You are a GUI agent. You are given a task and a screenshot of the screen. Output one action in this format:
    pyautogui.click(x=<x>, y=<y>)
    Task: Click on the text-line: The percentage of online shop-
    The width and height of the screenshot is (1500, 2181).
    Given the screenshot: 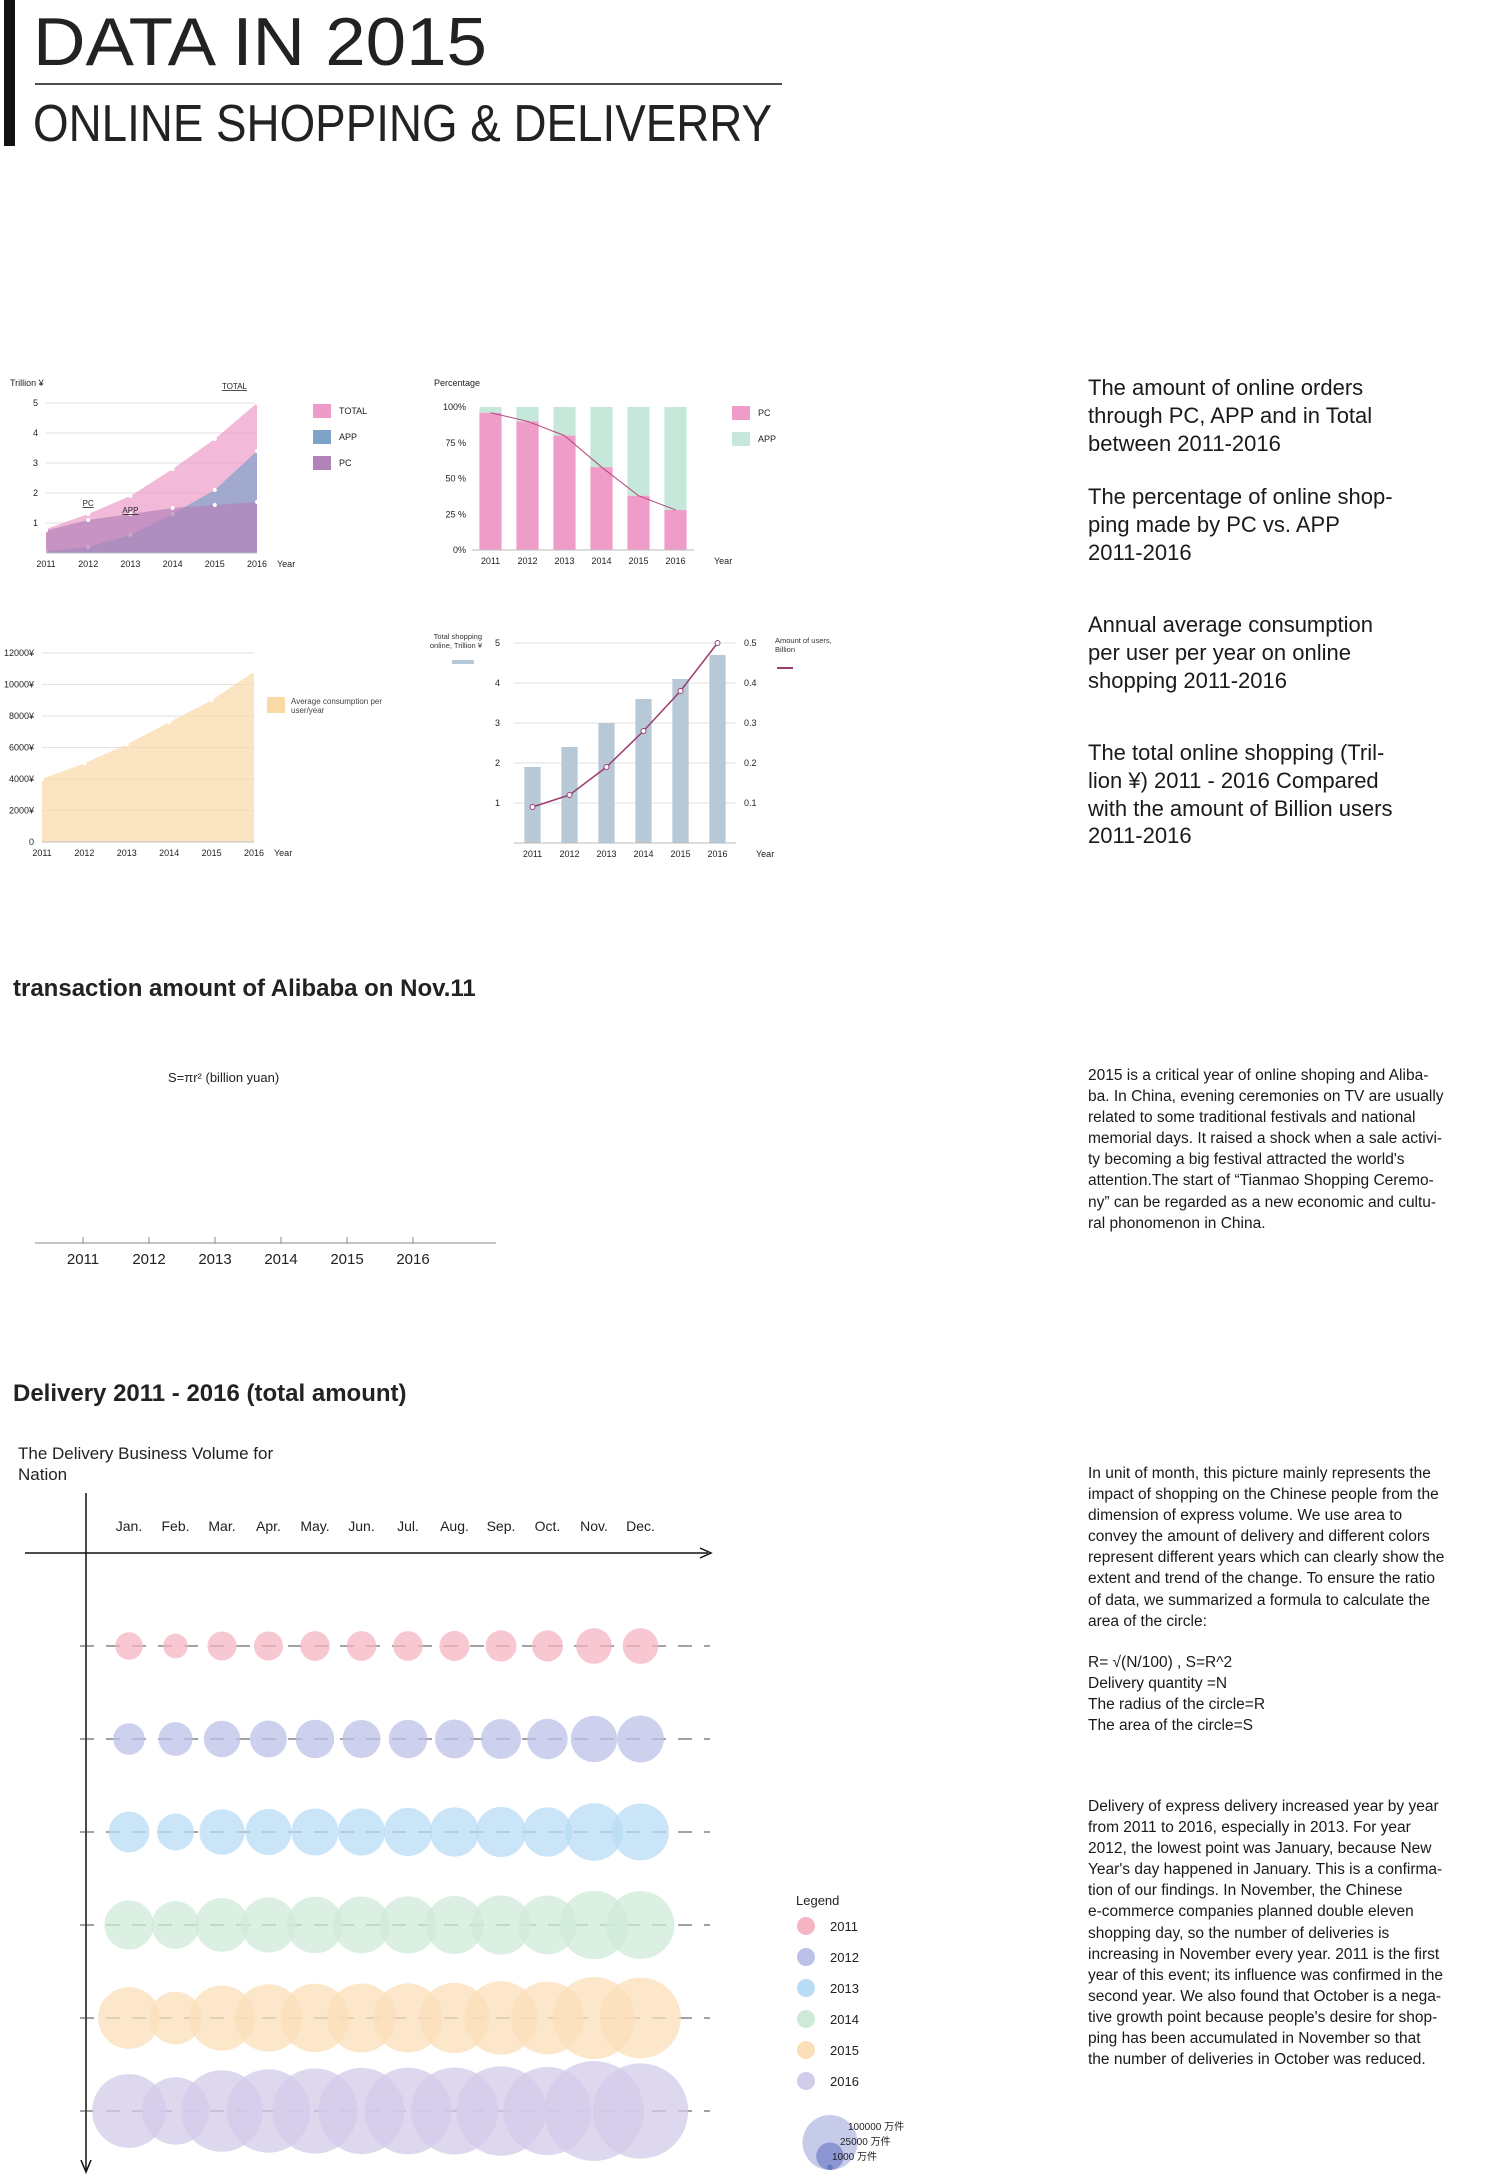 What is the action you would take?
    pyautogui.click(x=1240, y=496)
    